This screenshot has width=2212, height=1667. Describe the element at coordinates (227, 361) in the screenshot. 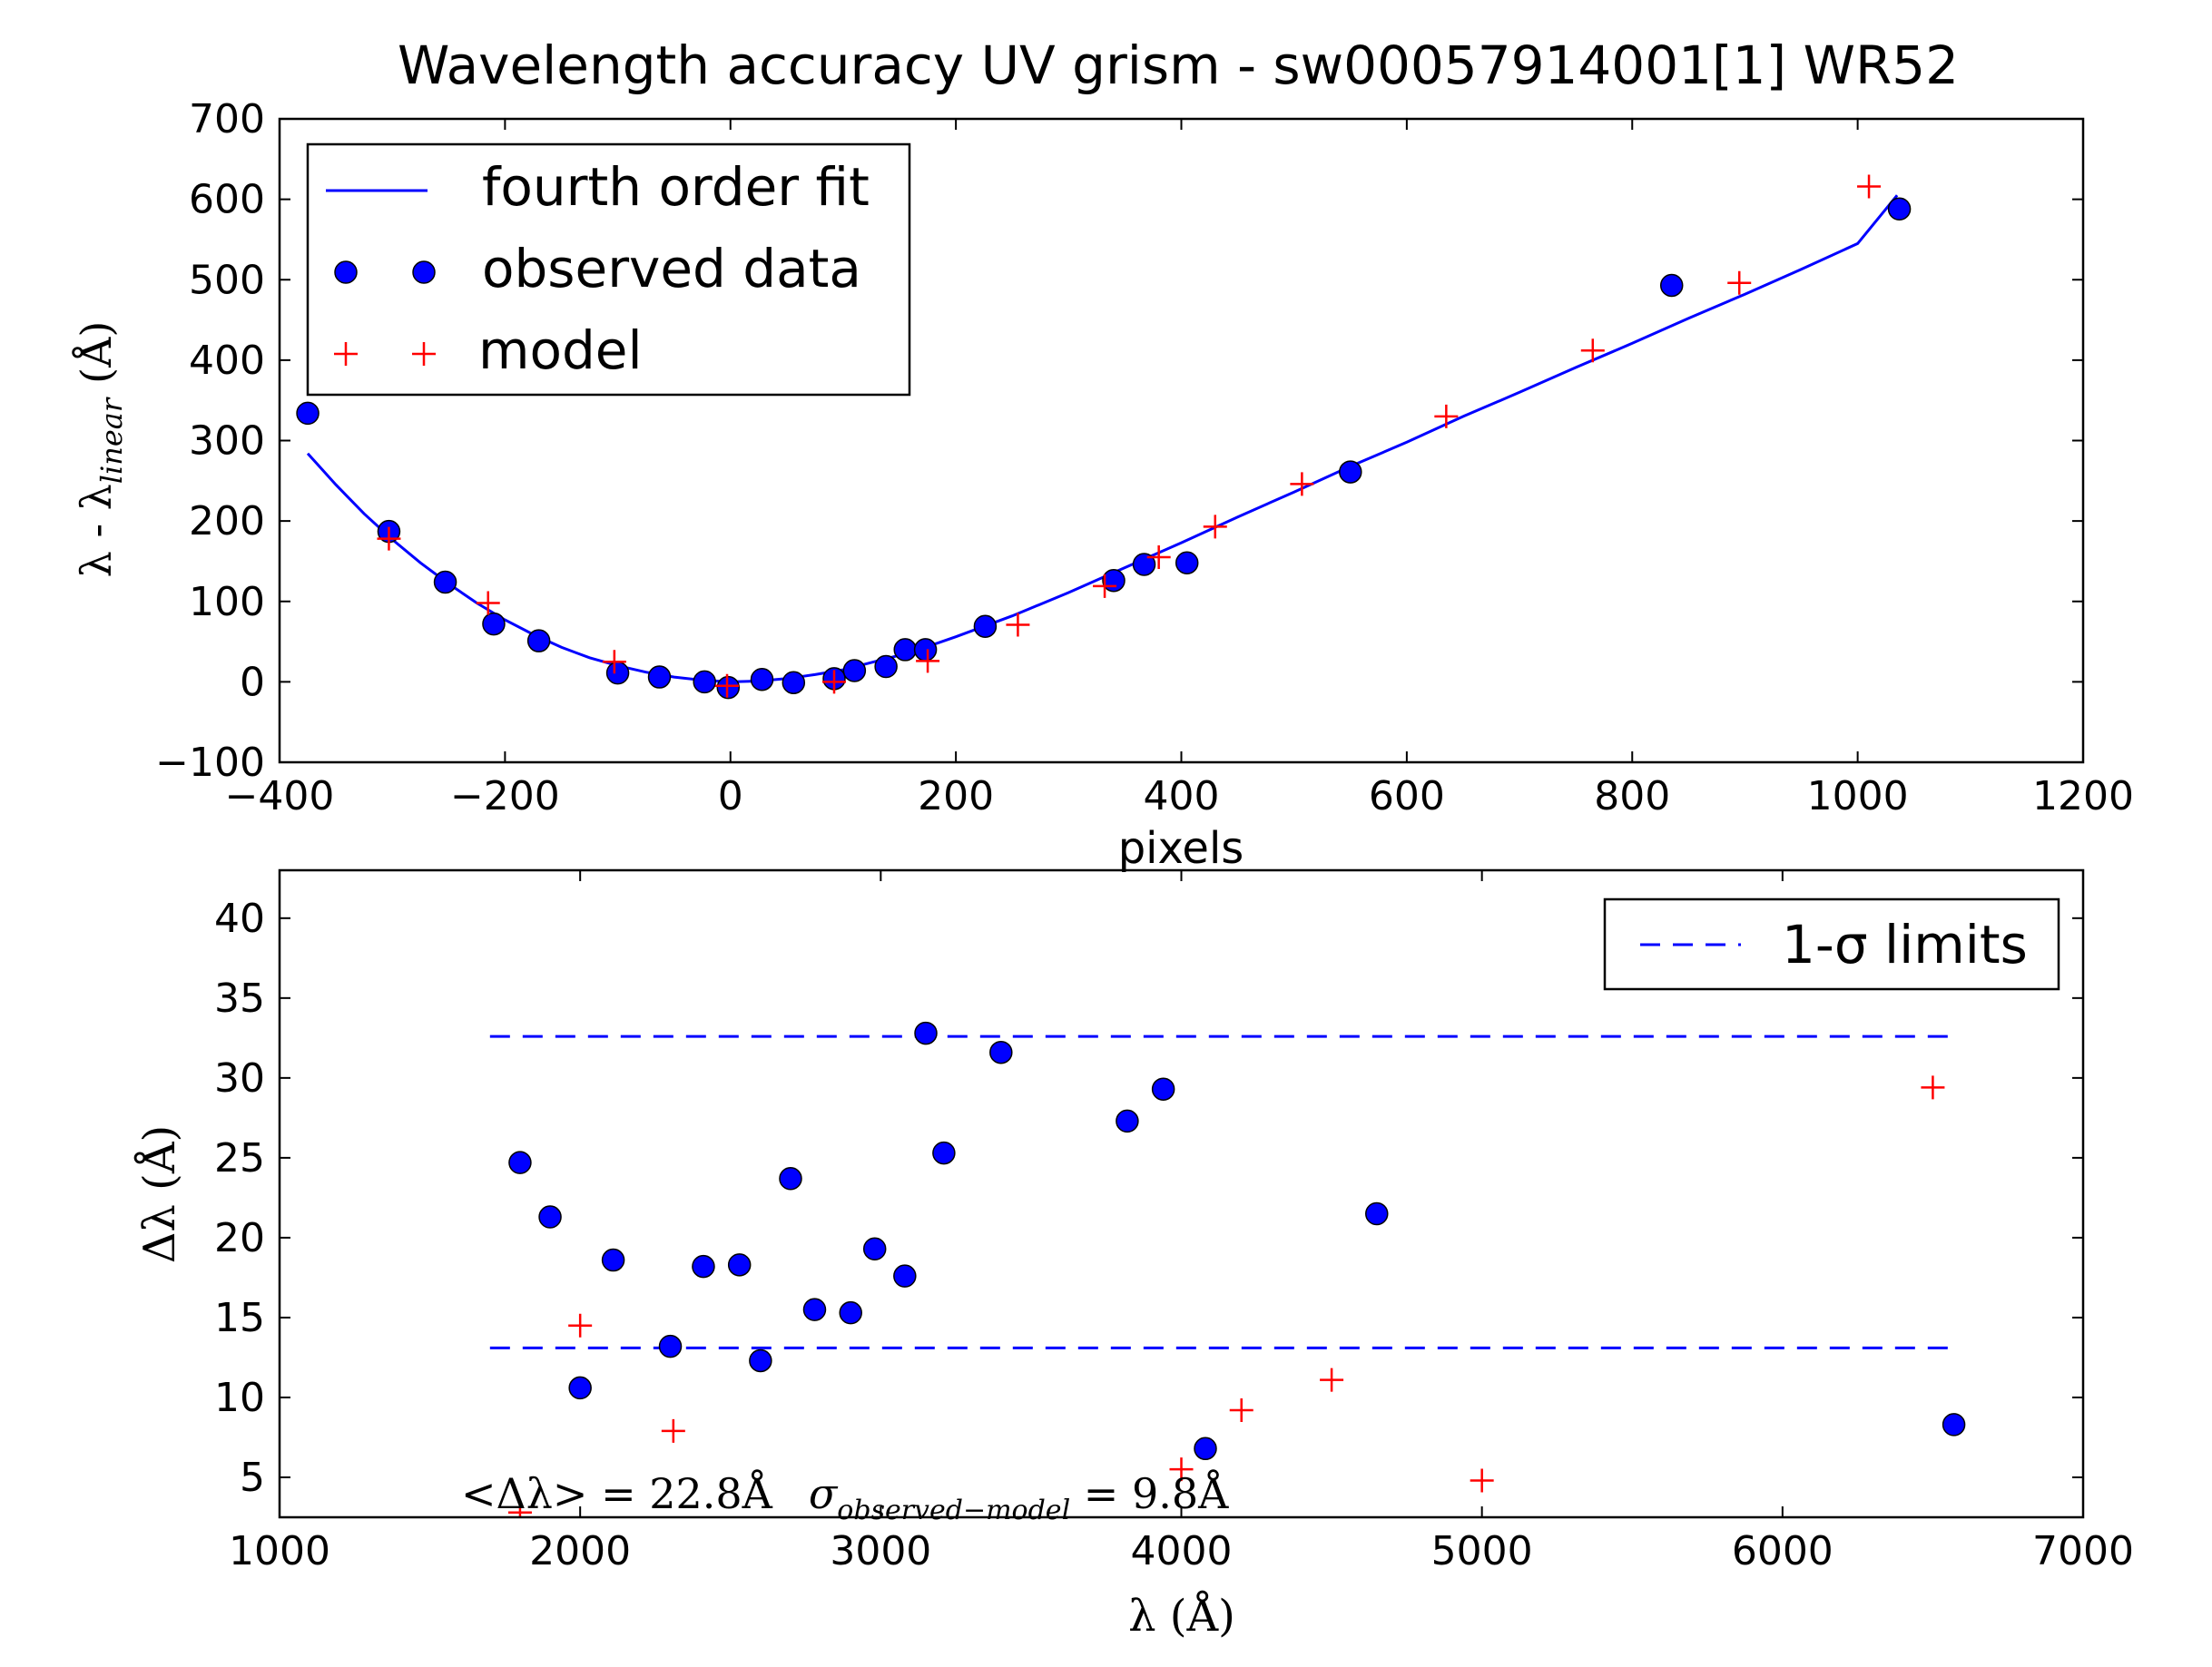

I see `top-y-tick-label: 400` at that location.